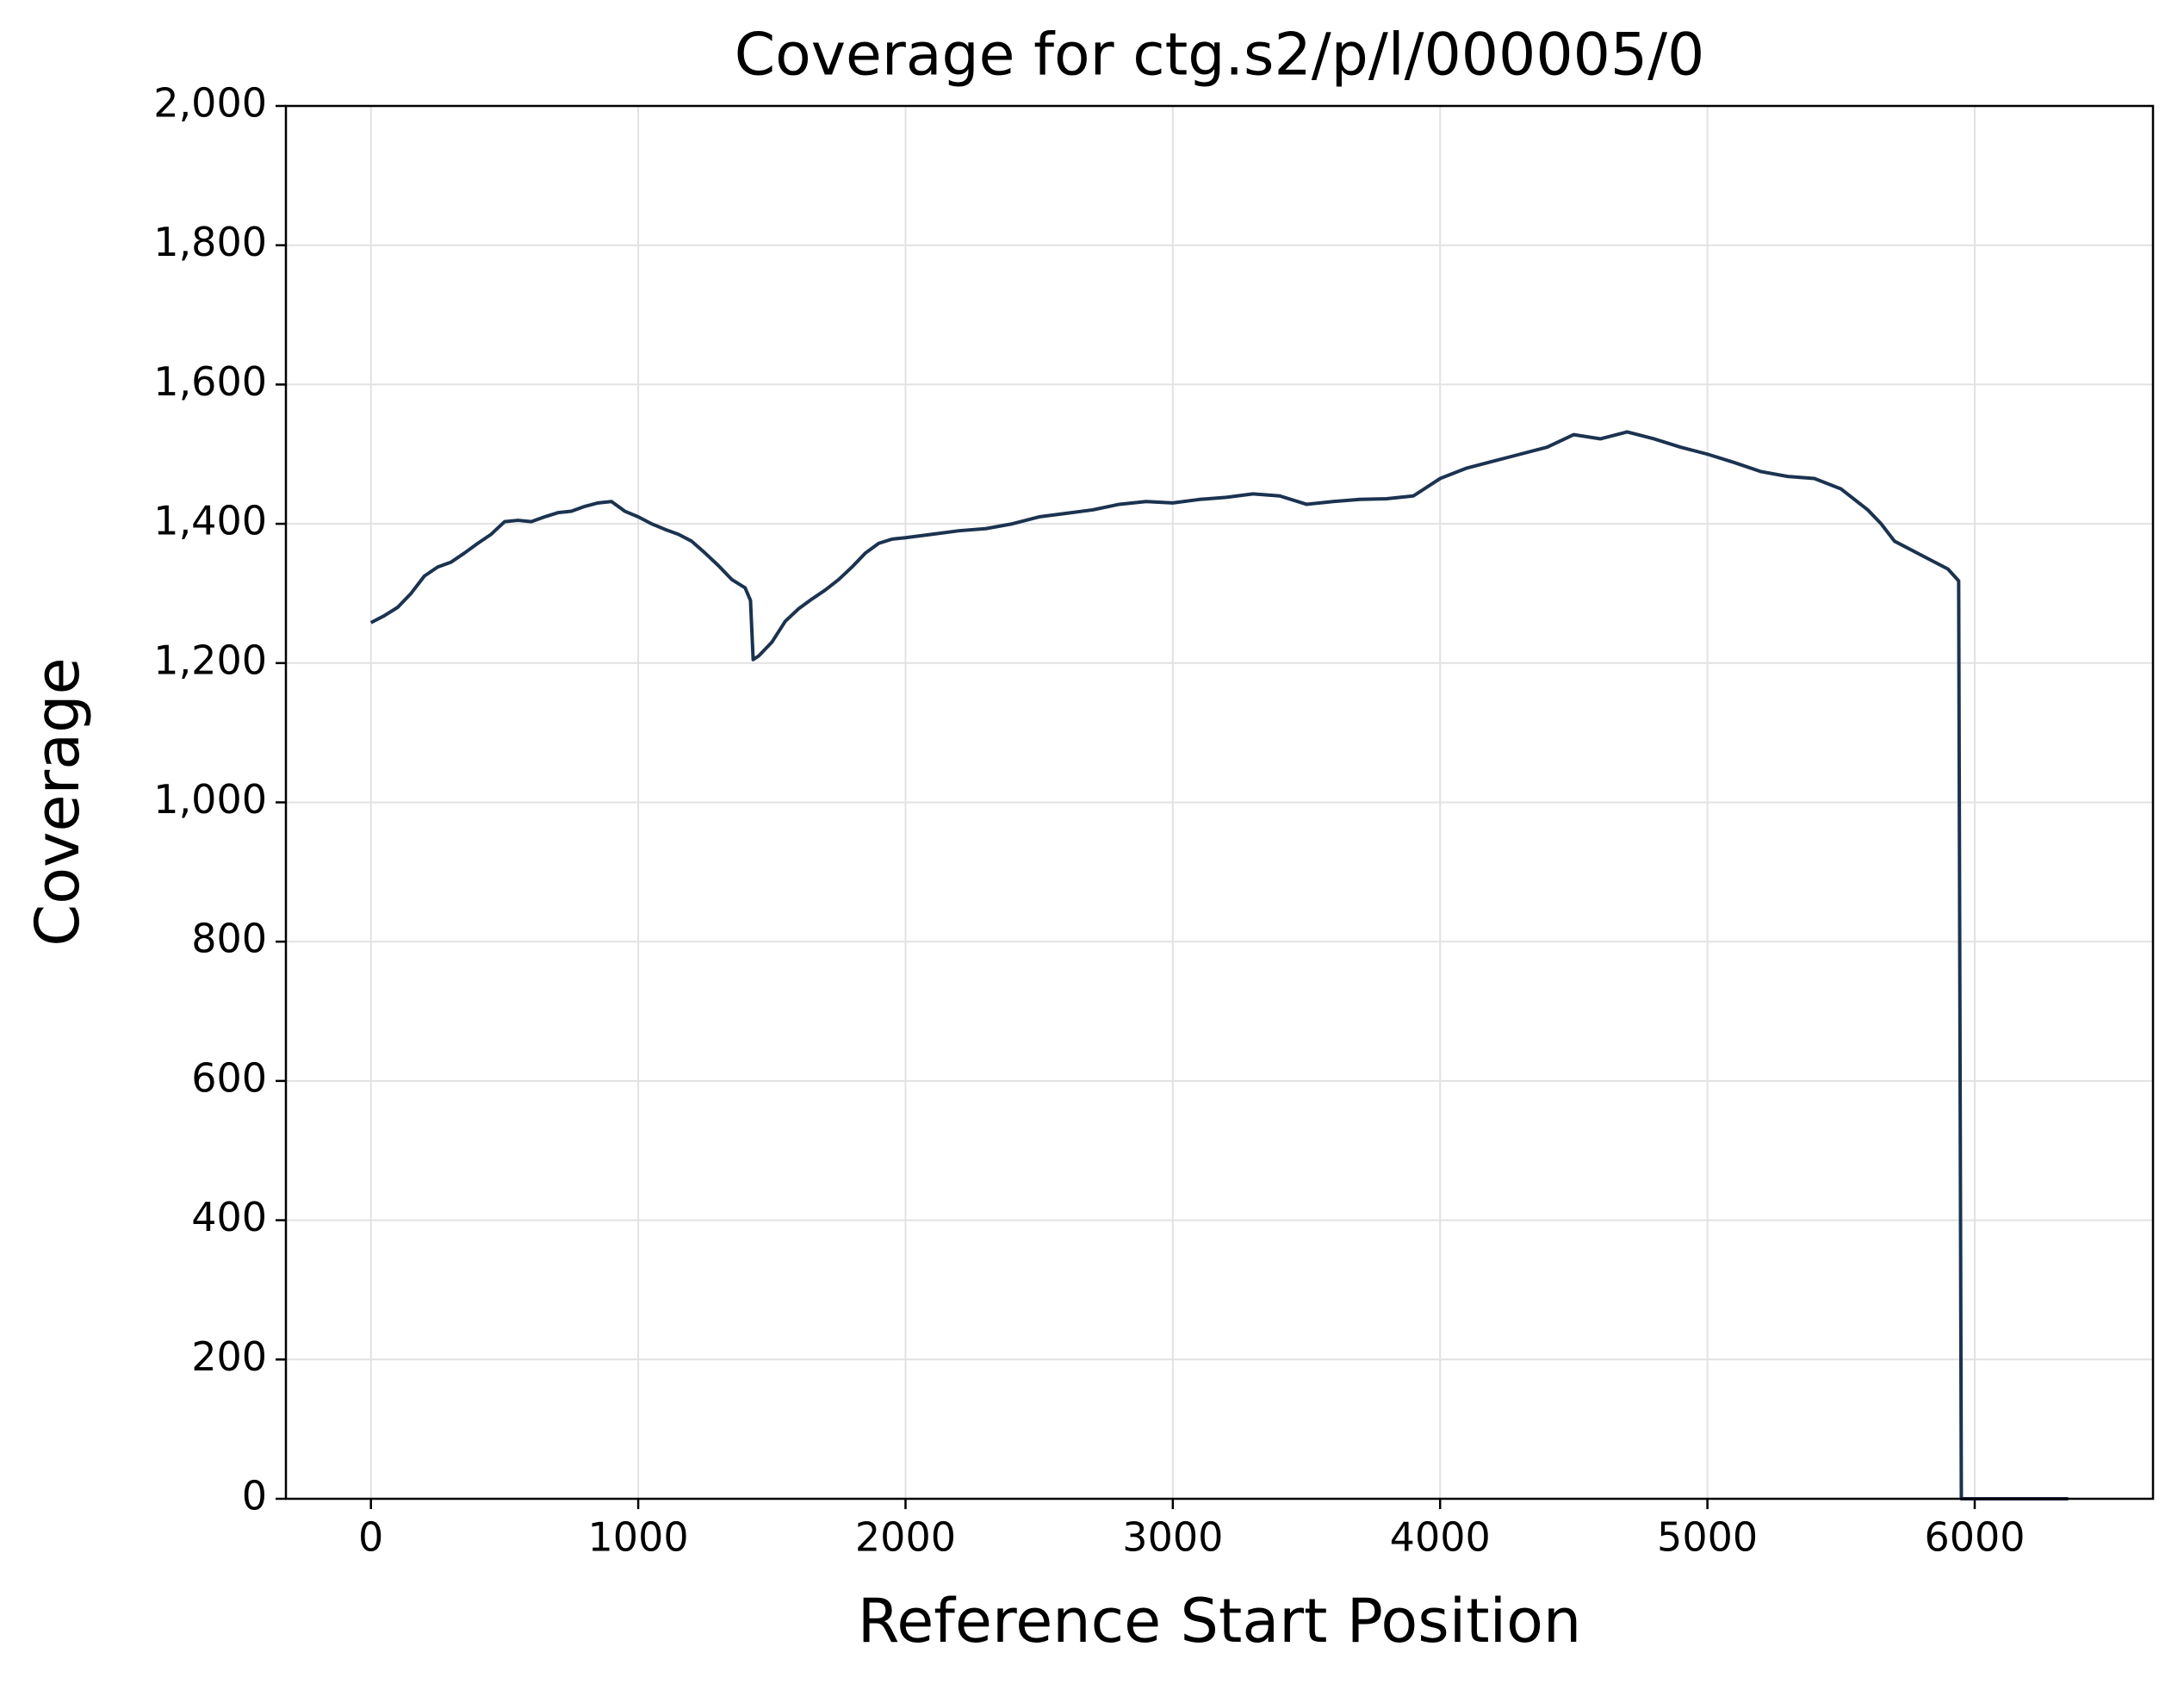 The height and width of the screenshot is (1690, 2184). I want to click on y-tick-label: 1,200, so click(210, 660).